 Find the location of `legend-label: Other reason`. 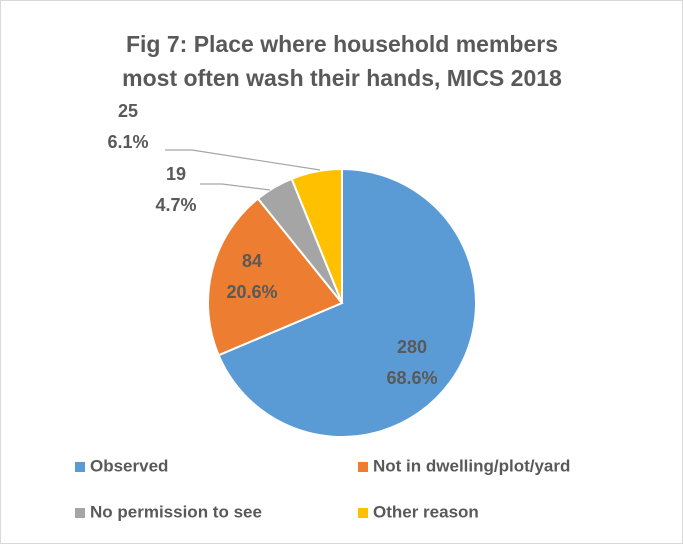

legend-label: Other reason is located at coordinates (426, 511).